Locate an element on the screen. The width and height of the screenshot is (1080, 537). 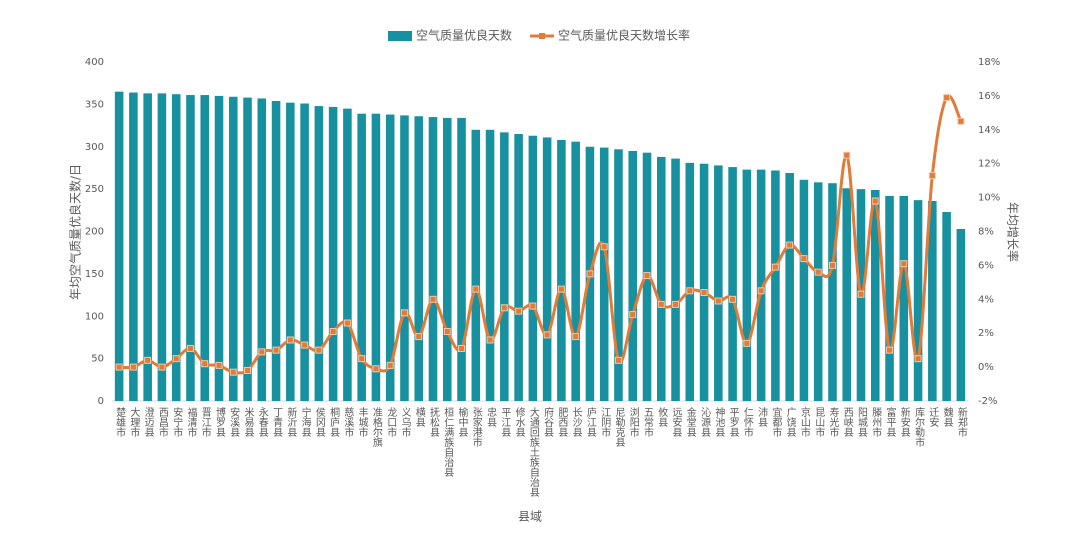
x-tick-label: 西昌市 is located at coordinates (162, 422).